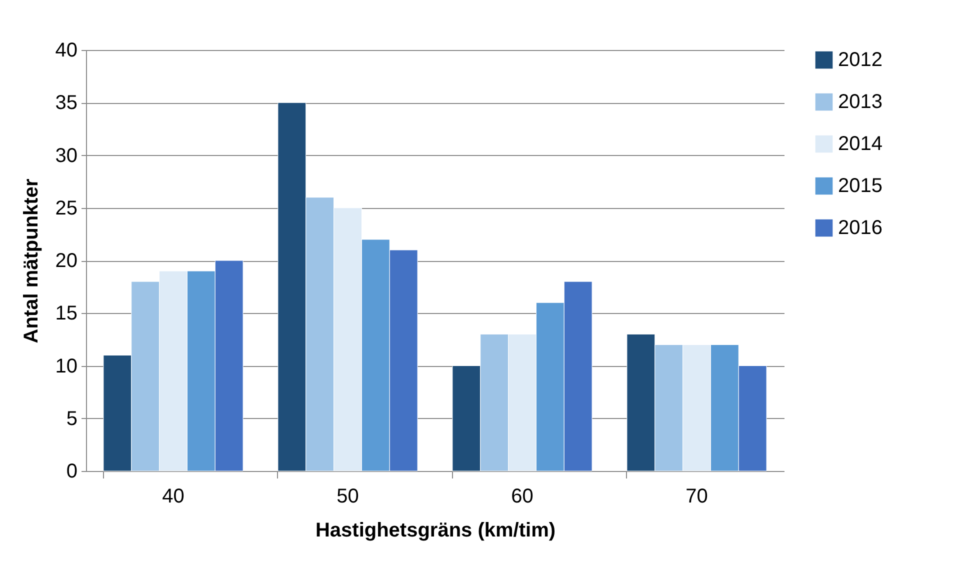  I want to click on y-tick-label: 40, so click(66, 51).